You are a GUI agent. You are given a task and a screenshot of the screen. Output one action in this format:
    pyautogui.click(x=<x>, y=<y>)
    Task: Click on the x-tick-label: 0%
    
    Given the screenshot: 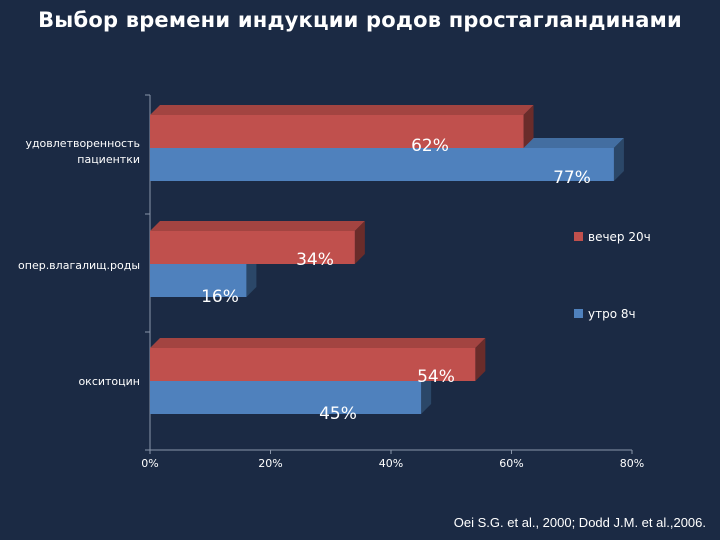 What is the action you would take?
    pyautogui.click(x=149, y=463)
    